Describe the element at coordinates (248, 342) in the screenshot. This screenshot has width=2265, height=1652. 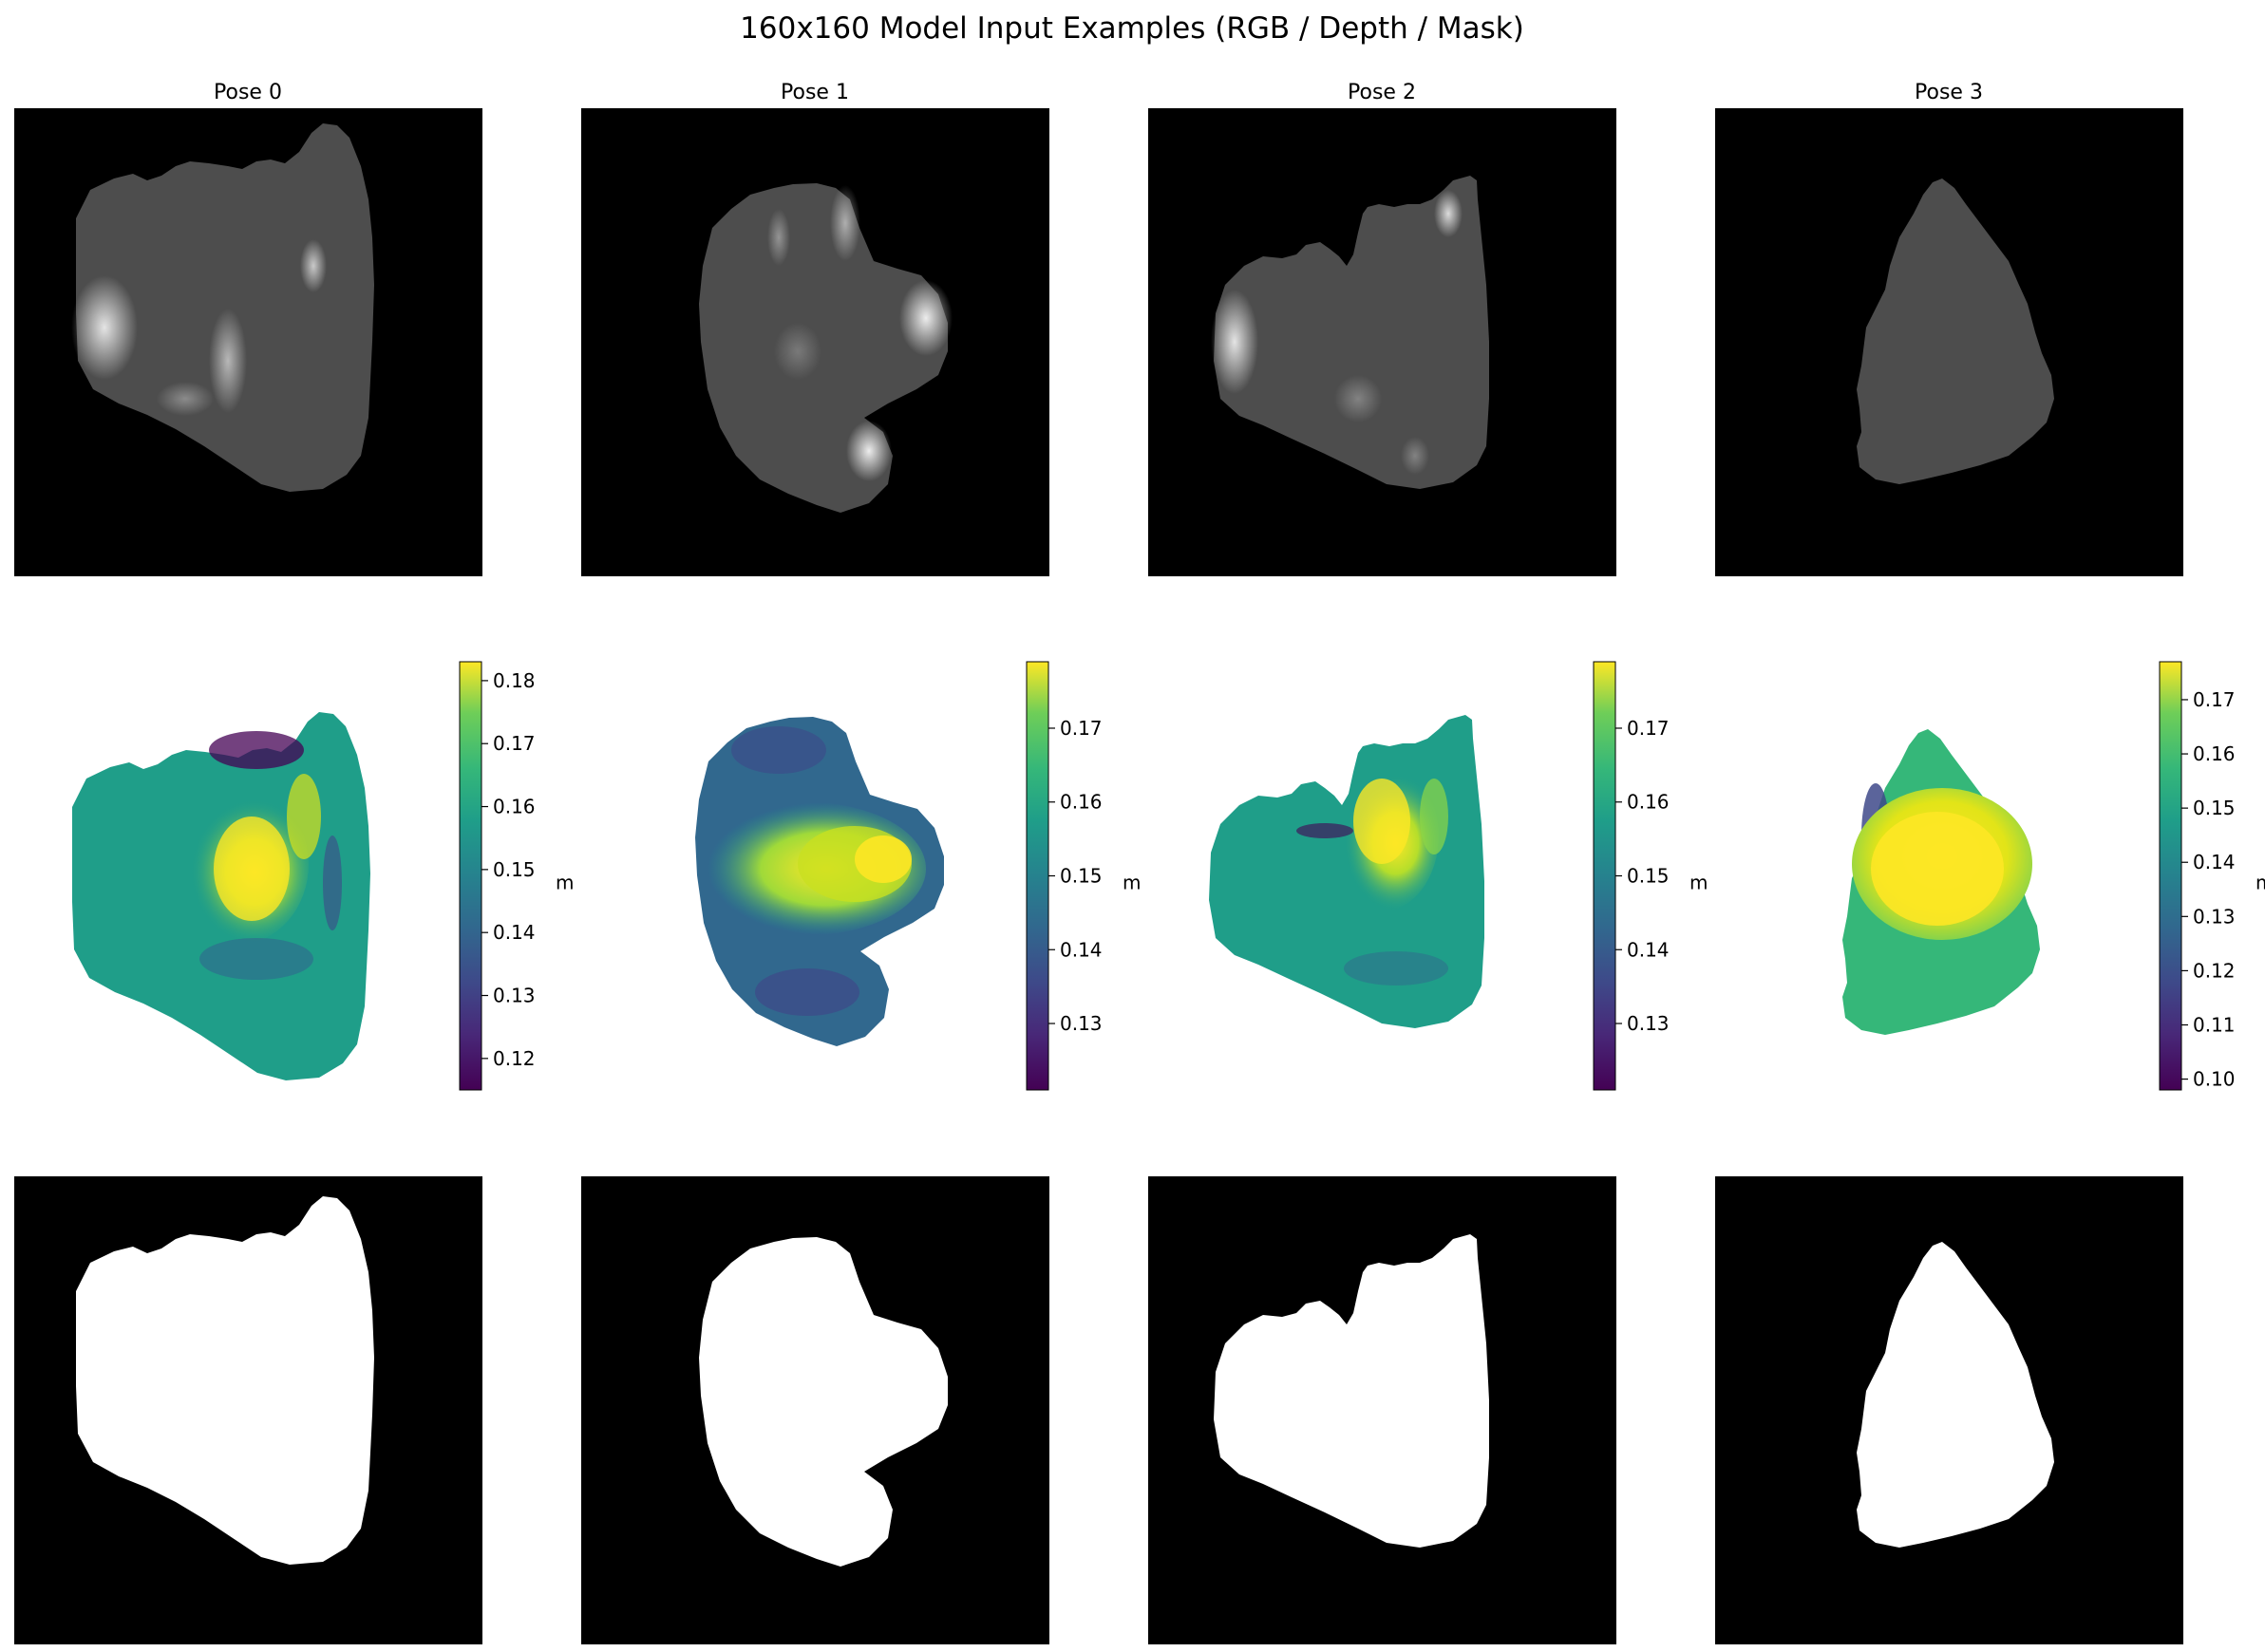
I see `rgb-pose-0-image` at that location.